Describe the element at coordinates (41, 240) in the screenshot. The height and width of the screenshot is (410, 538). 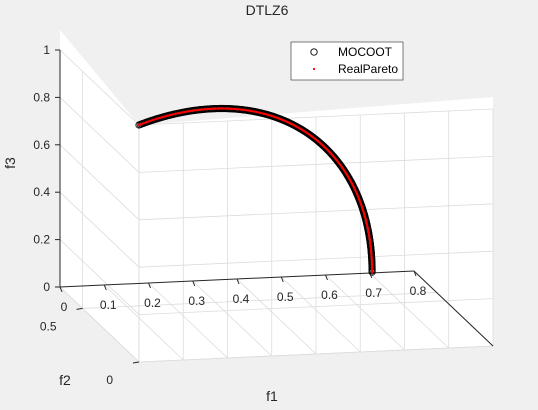
I see `z-tick-label: 0.2` at that location.